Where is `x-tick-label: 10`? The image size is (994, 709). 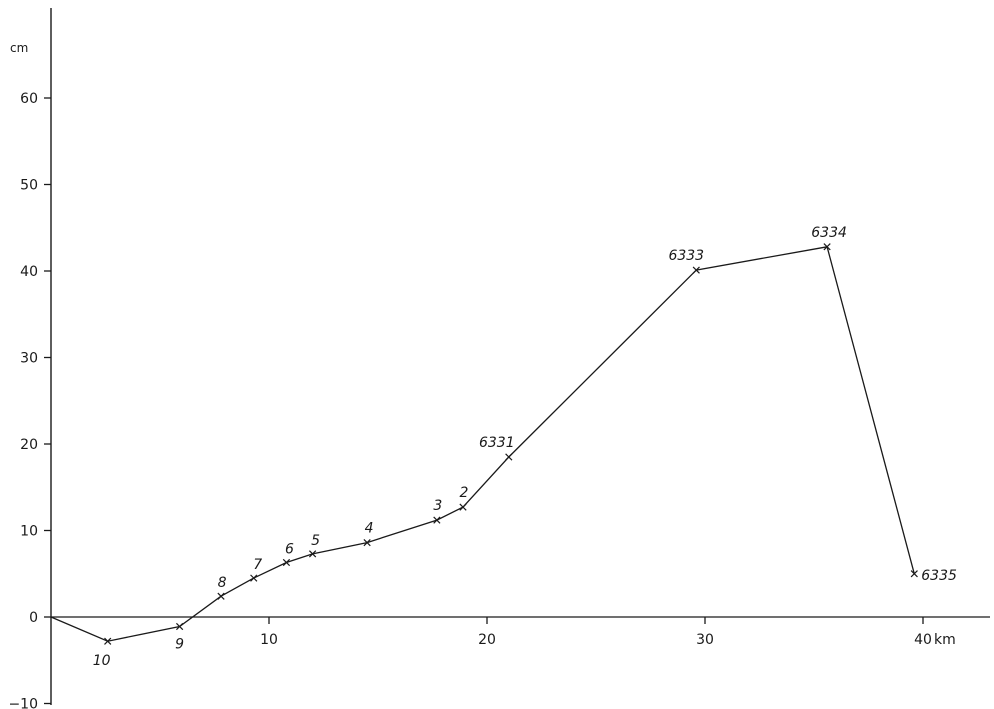 x-tick-label: 10 is located at coordinates (269, 640).